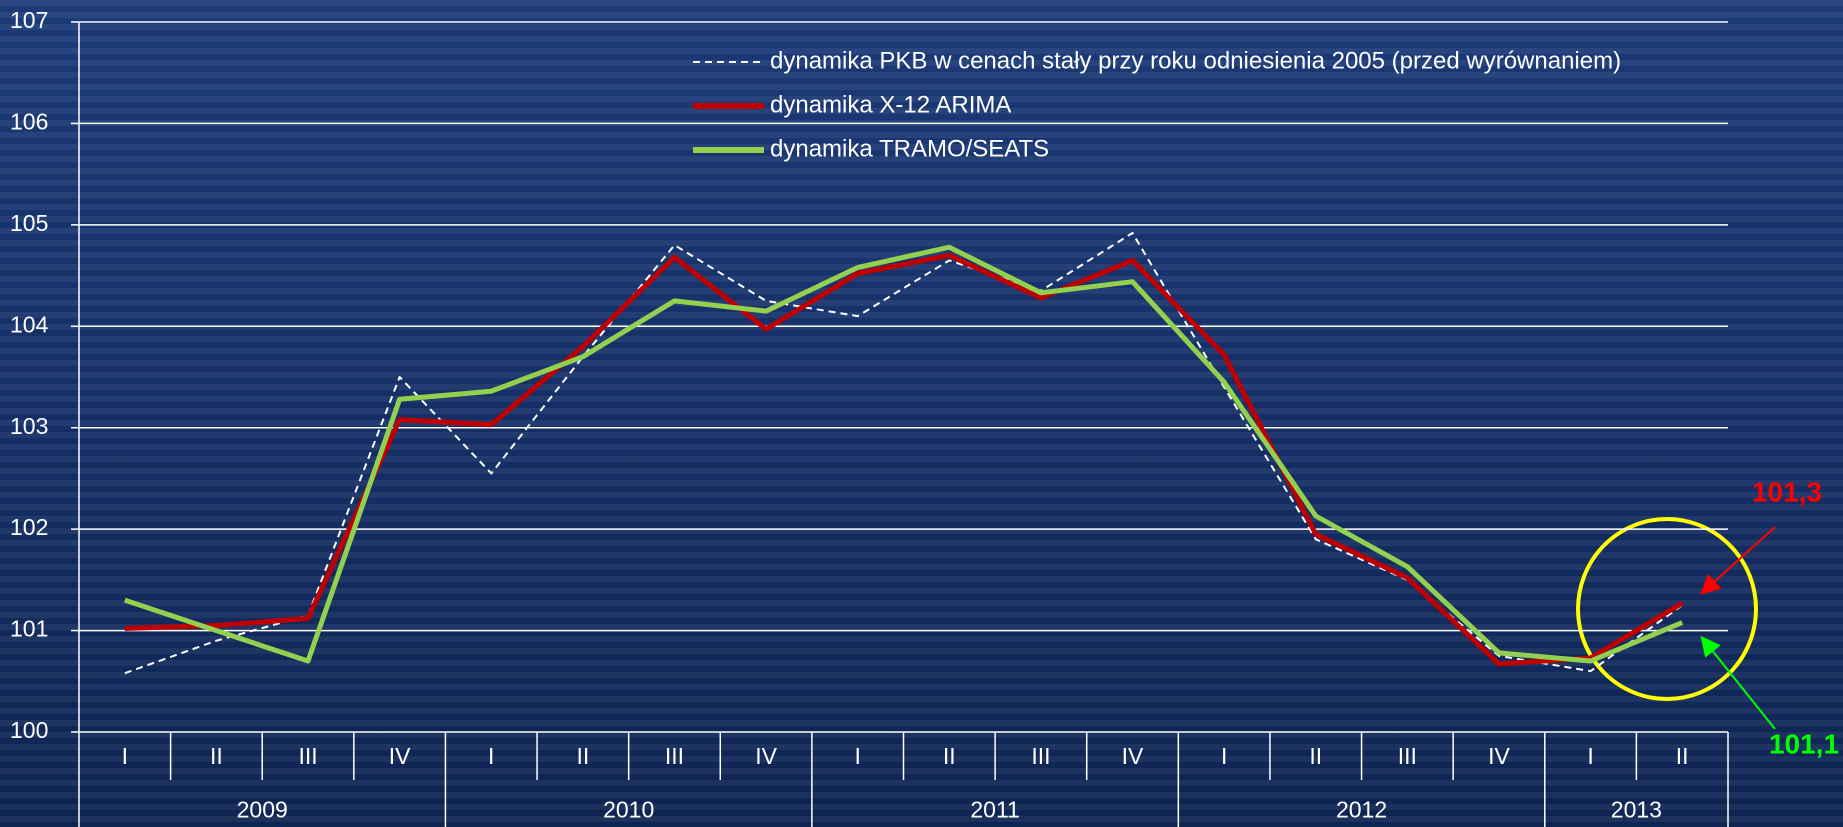 The width and height of the screenshot is (1843, 827). What do you see at coordinates (1787, 491) in the screenshot?
I see `annotation: 101,3` at bounding box center [1787, 491].